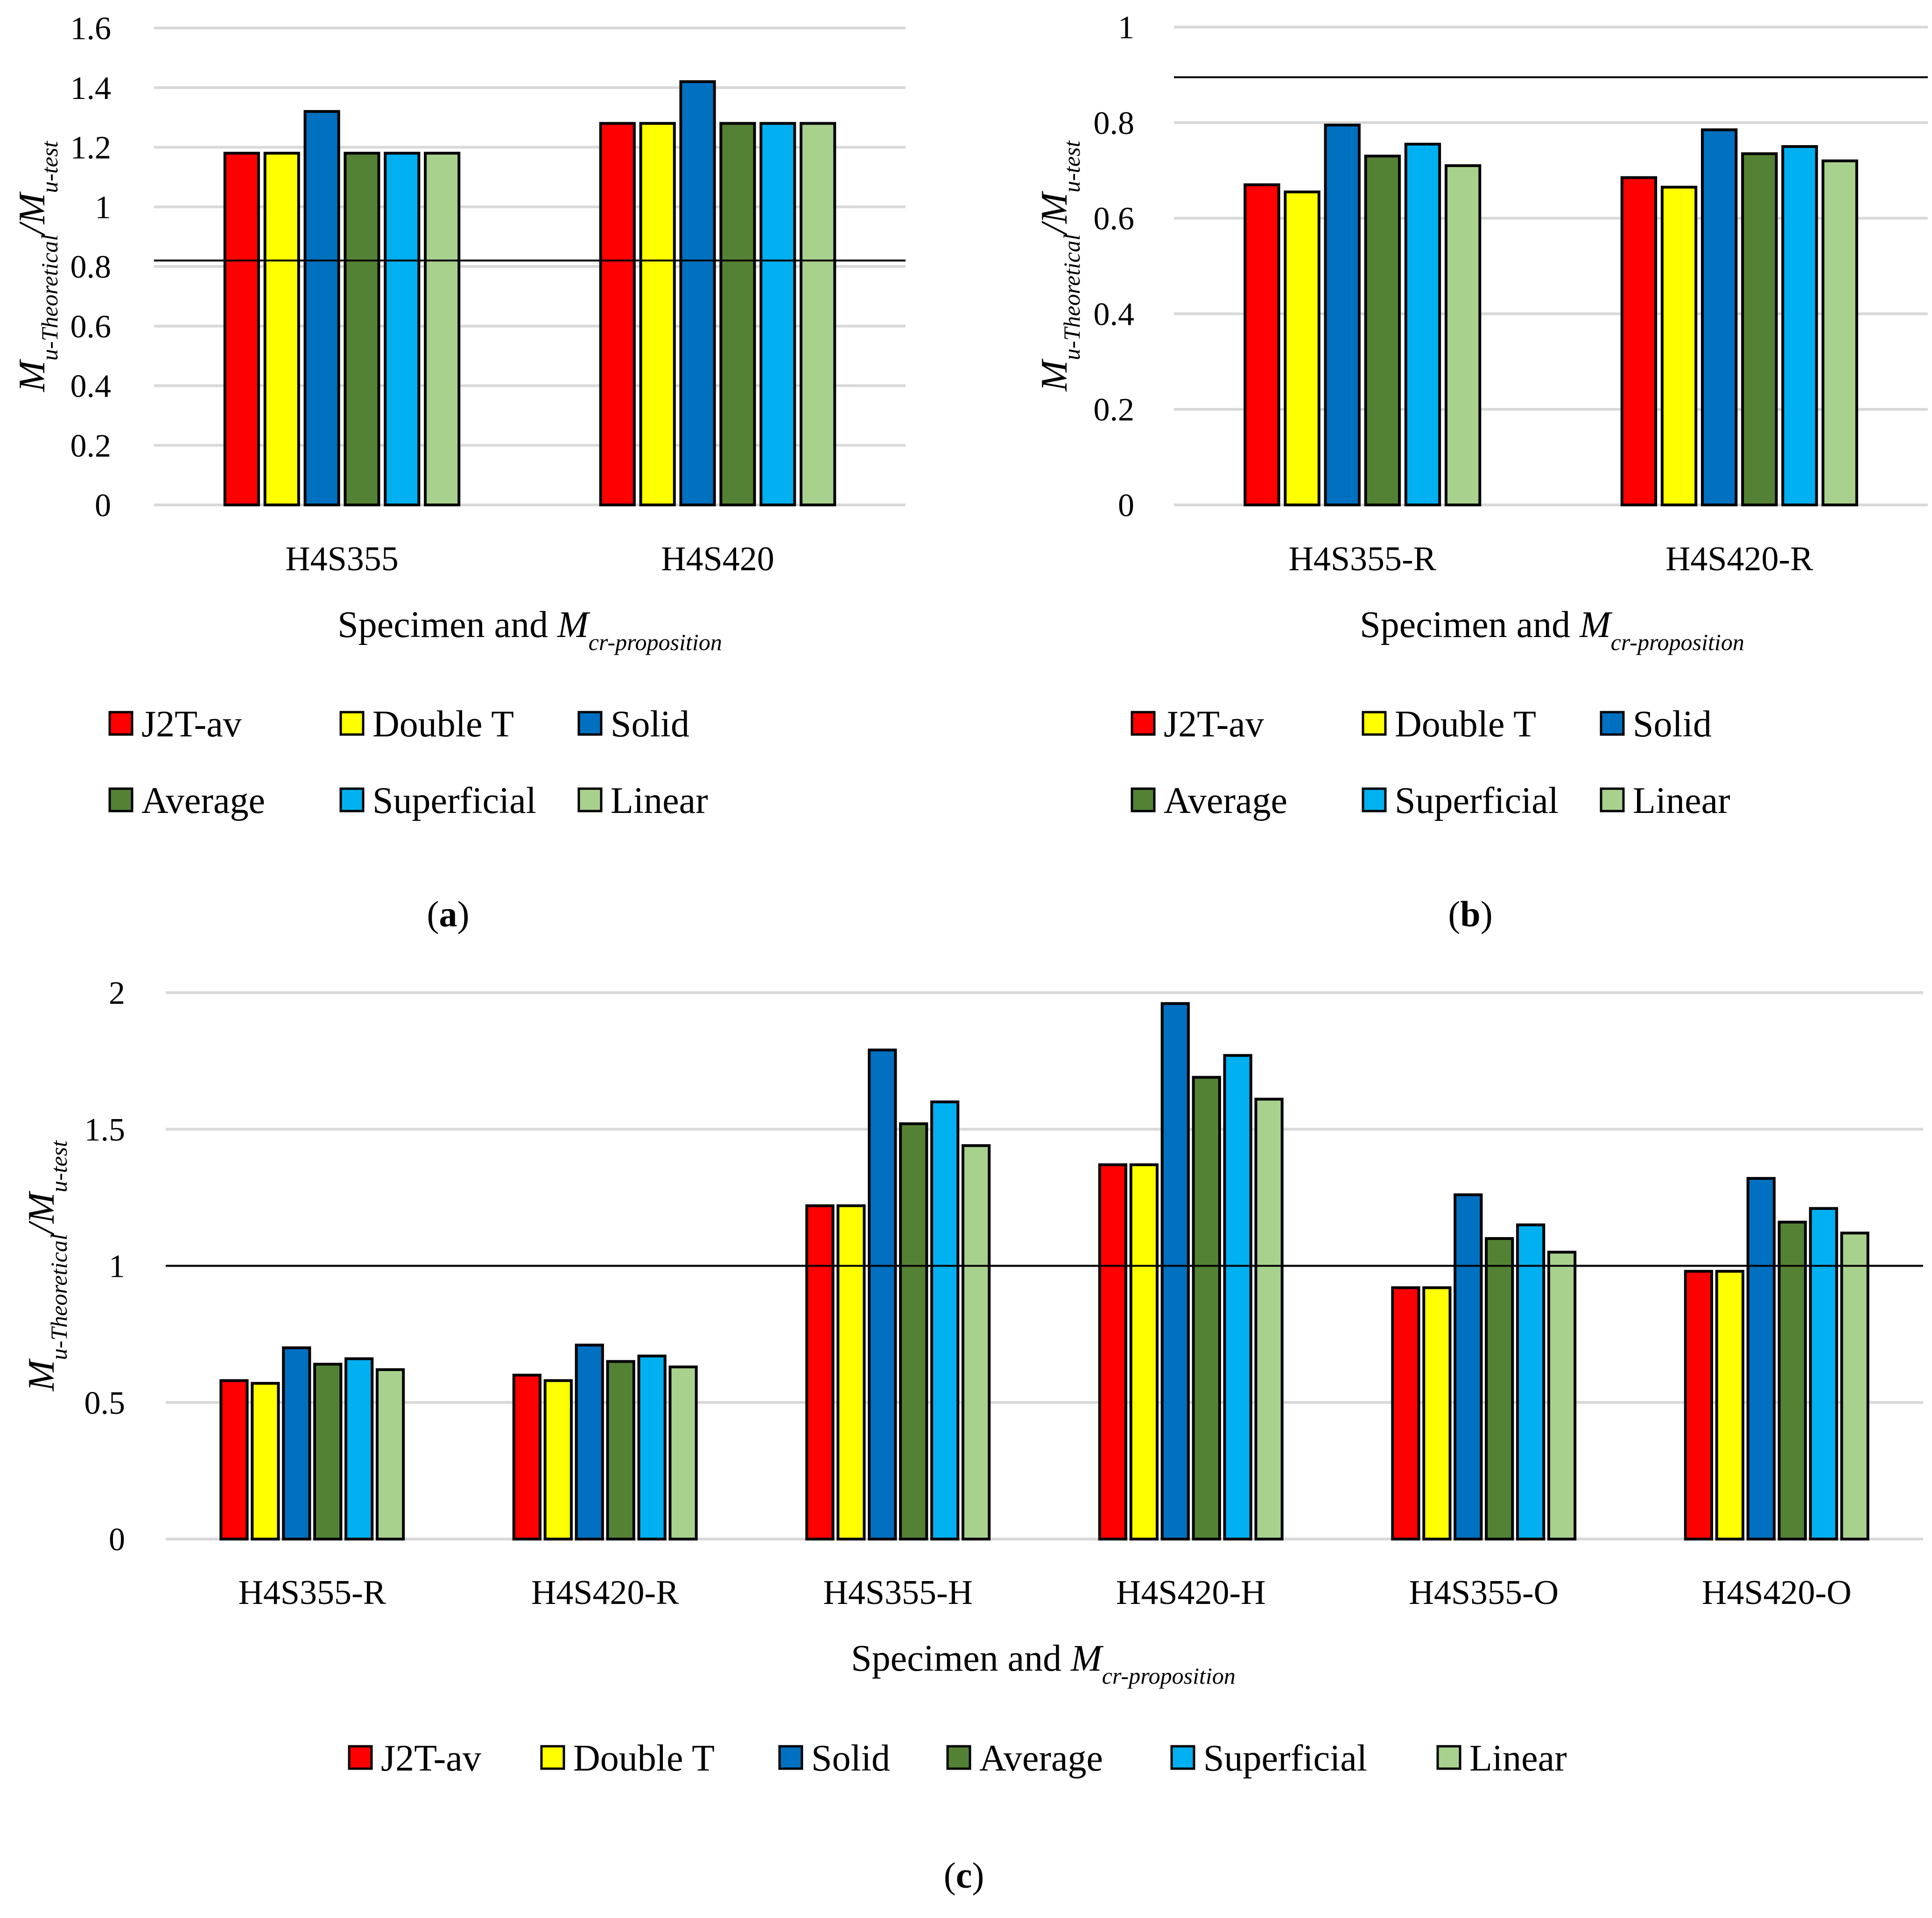  What do you see at coordinates (1191, 1593) in the screenshot?
I see `x-tick-label: H4S420-H` at bounding box center [1191, 1593].